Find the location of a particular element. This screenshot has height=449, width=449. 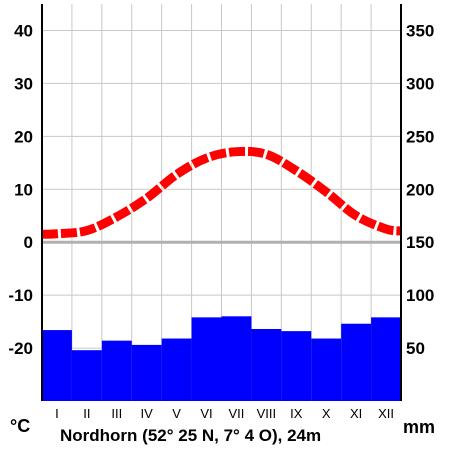

precipitation-tick-label: 200 is located at coordinates (420, 189).